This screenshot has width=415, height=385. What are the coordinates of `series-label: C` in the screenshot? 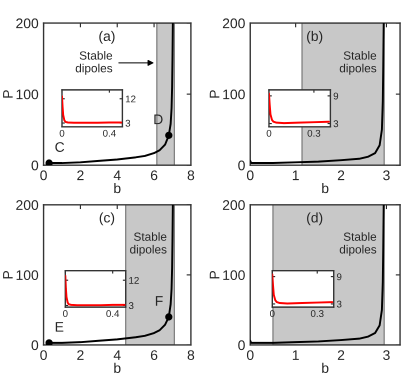 It's located at (59, 147).